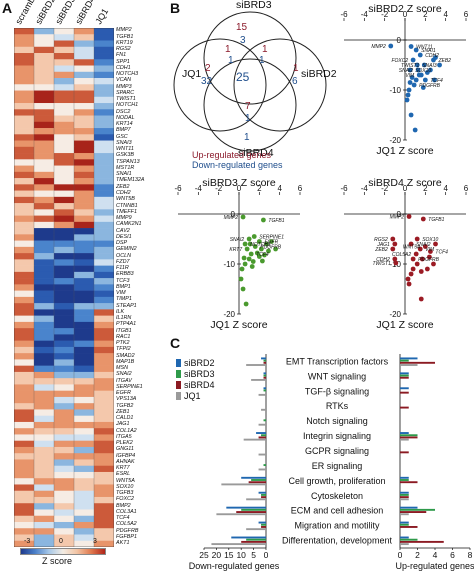  Describe the element at coordinates (178, 188) in the screenshot. I see `scatter-x-tick: -6` at that location.